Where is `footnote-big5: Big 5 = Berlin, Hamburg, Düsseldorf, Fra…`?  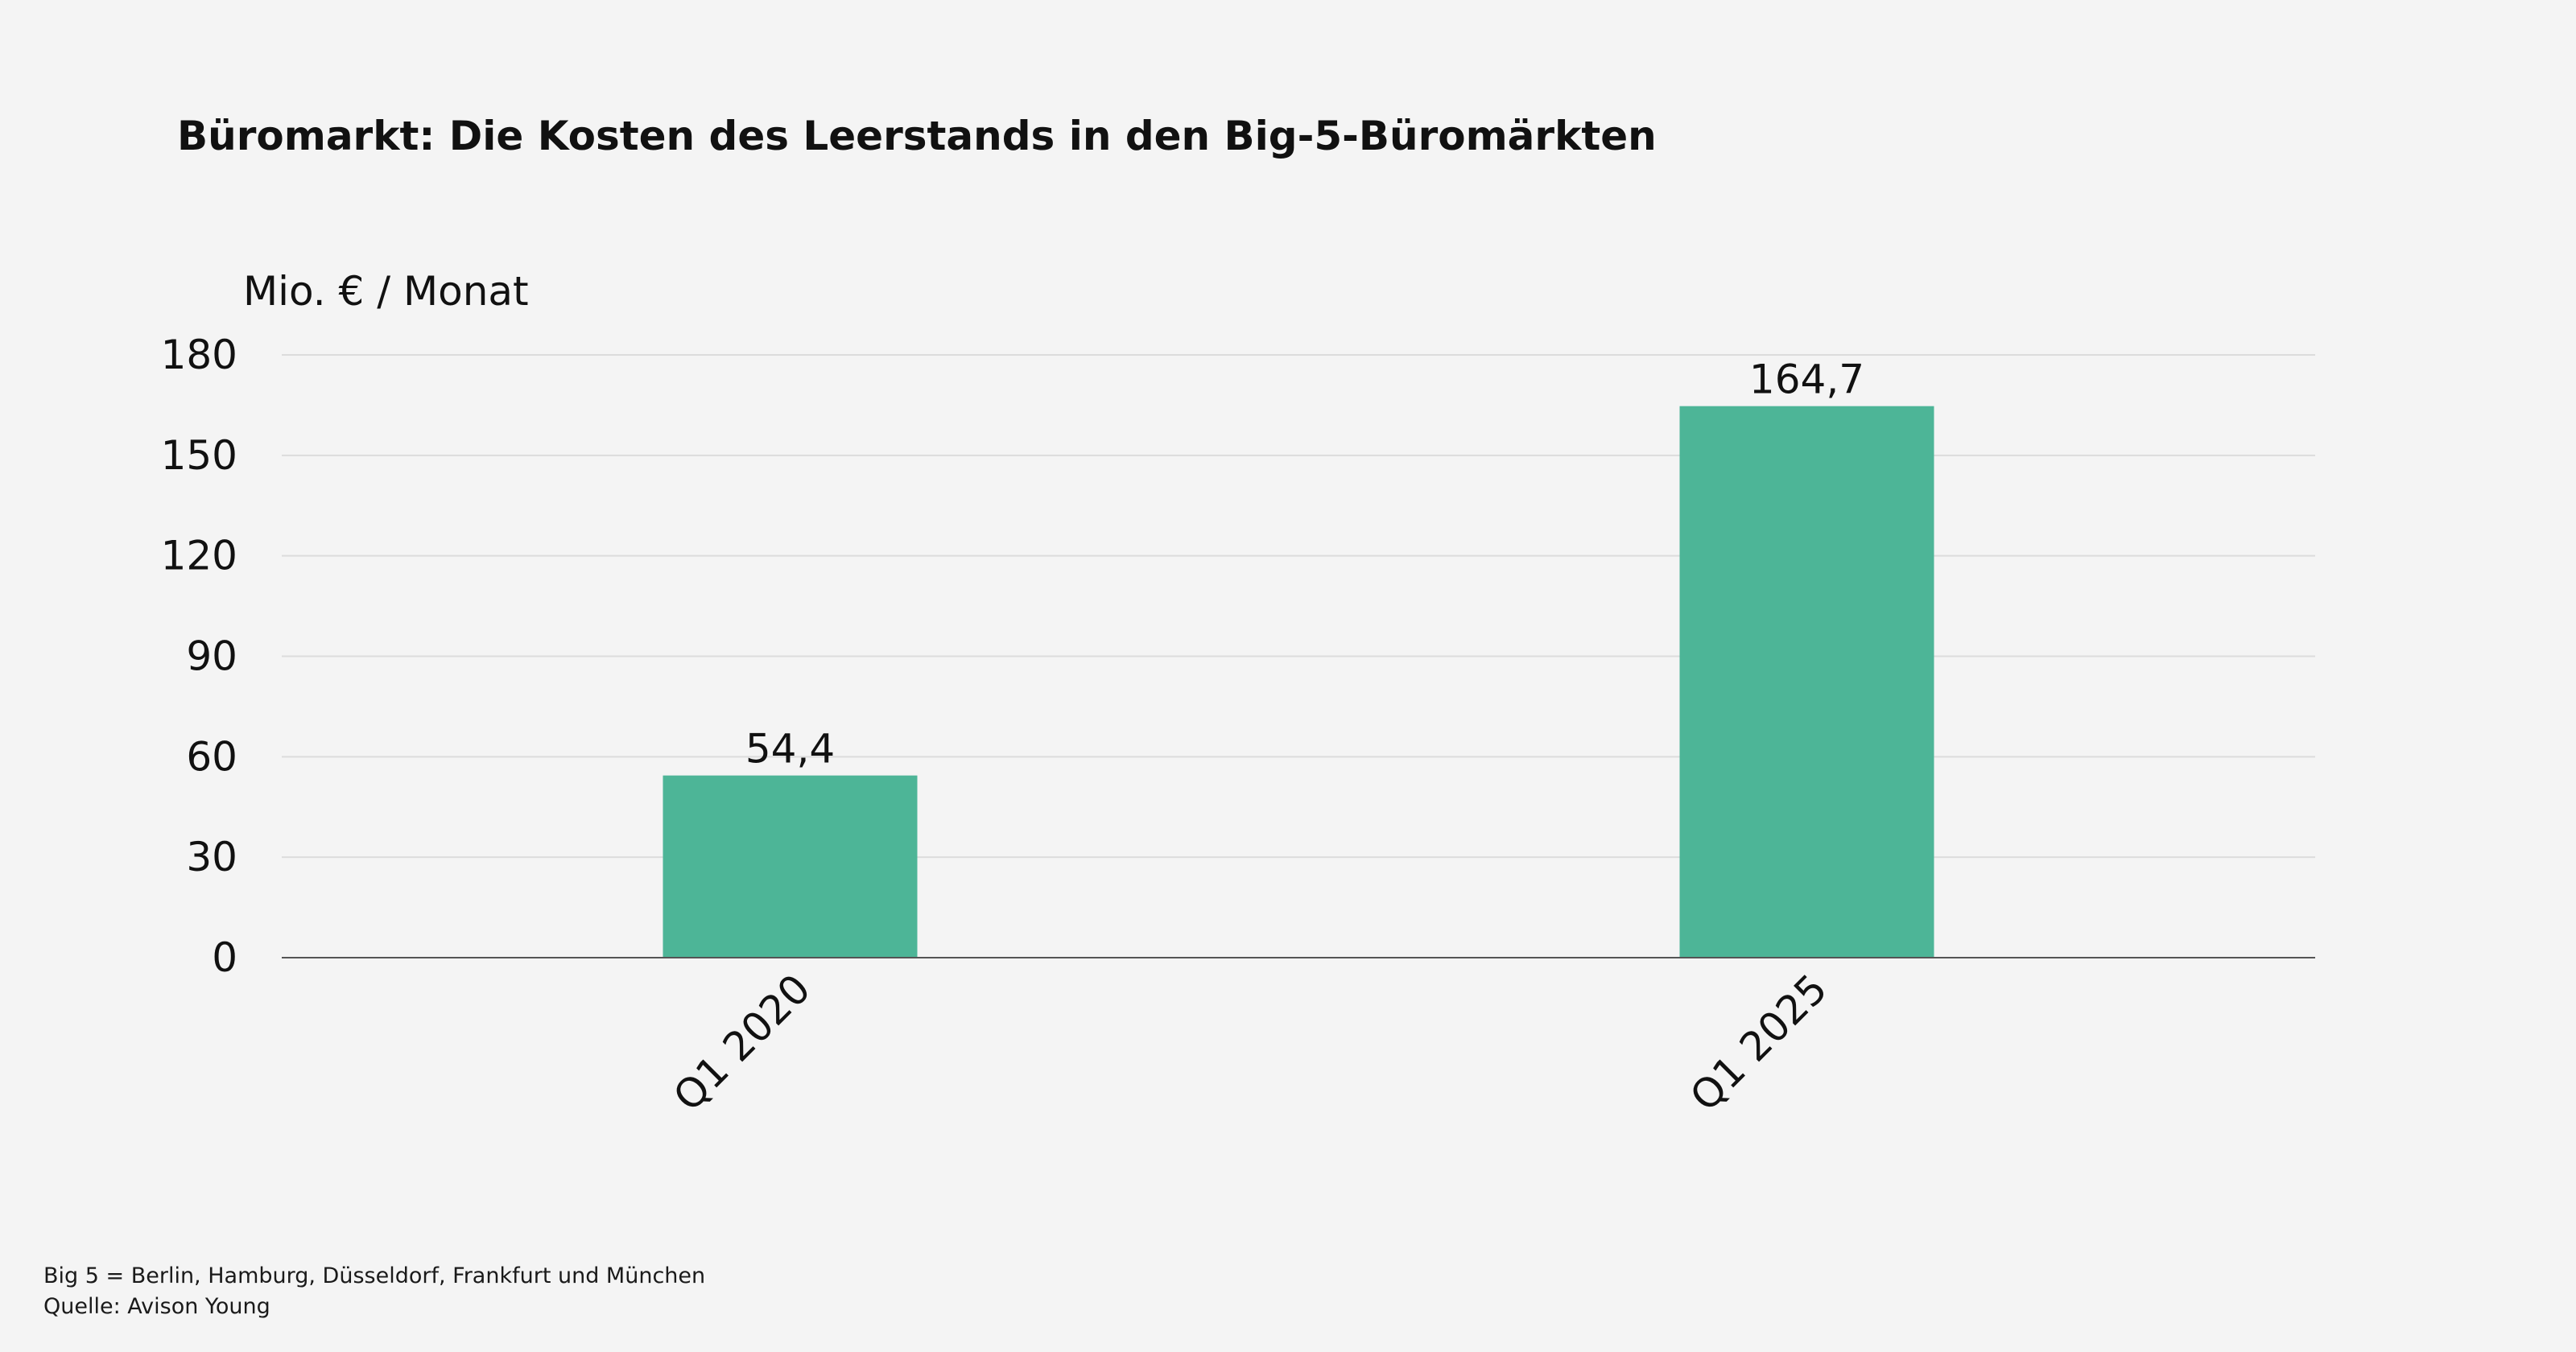 footnote-big5: Big 5 = Berlin, Hamburg, Düsseldorf, Fra… is located at coordinates (374, 1275).